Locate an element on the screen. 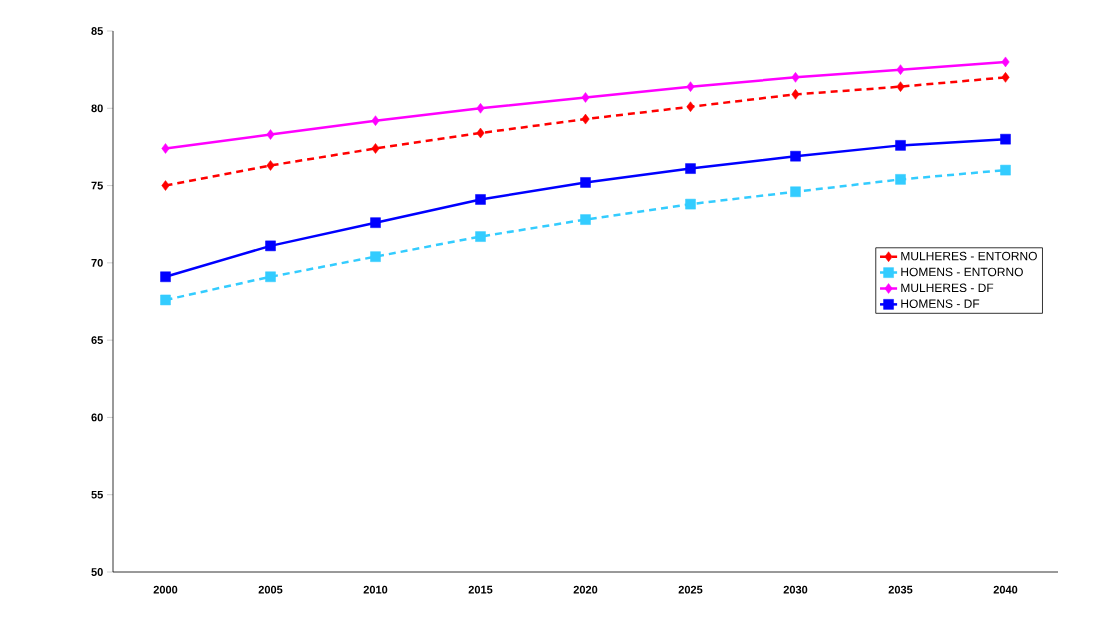 The width and height of the screenshot is (1094, 637). x-tick-label: 2020 is located at coordinates (585, 589).